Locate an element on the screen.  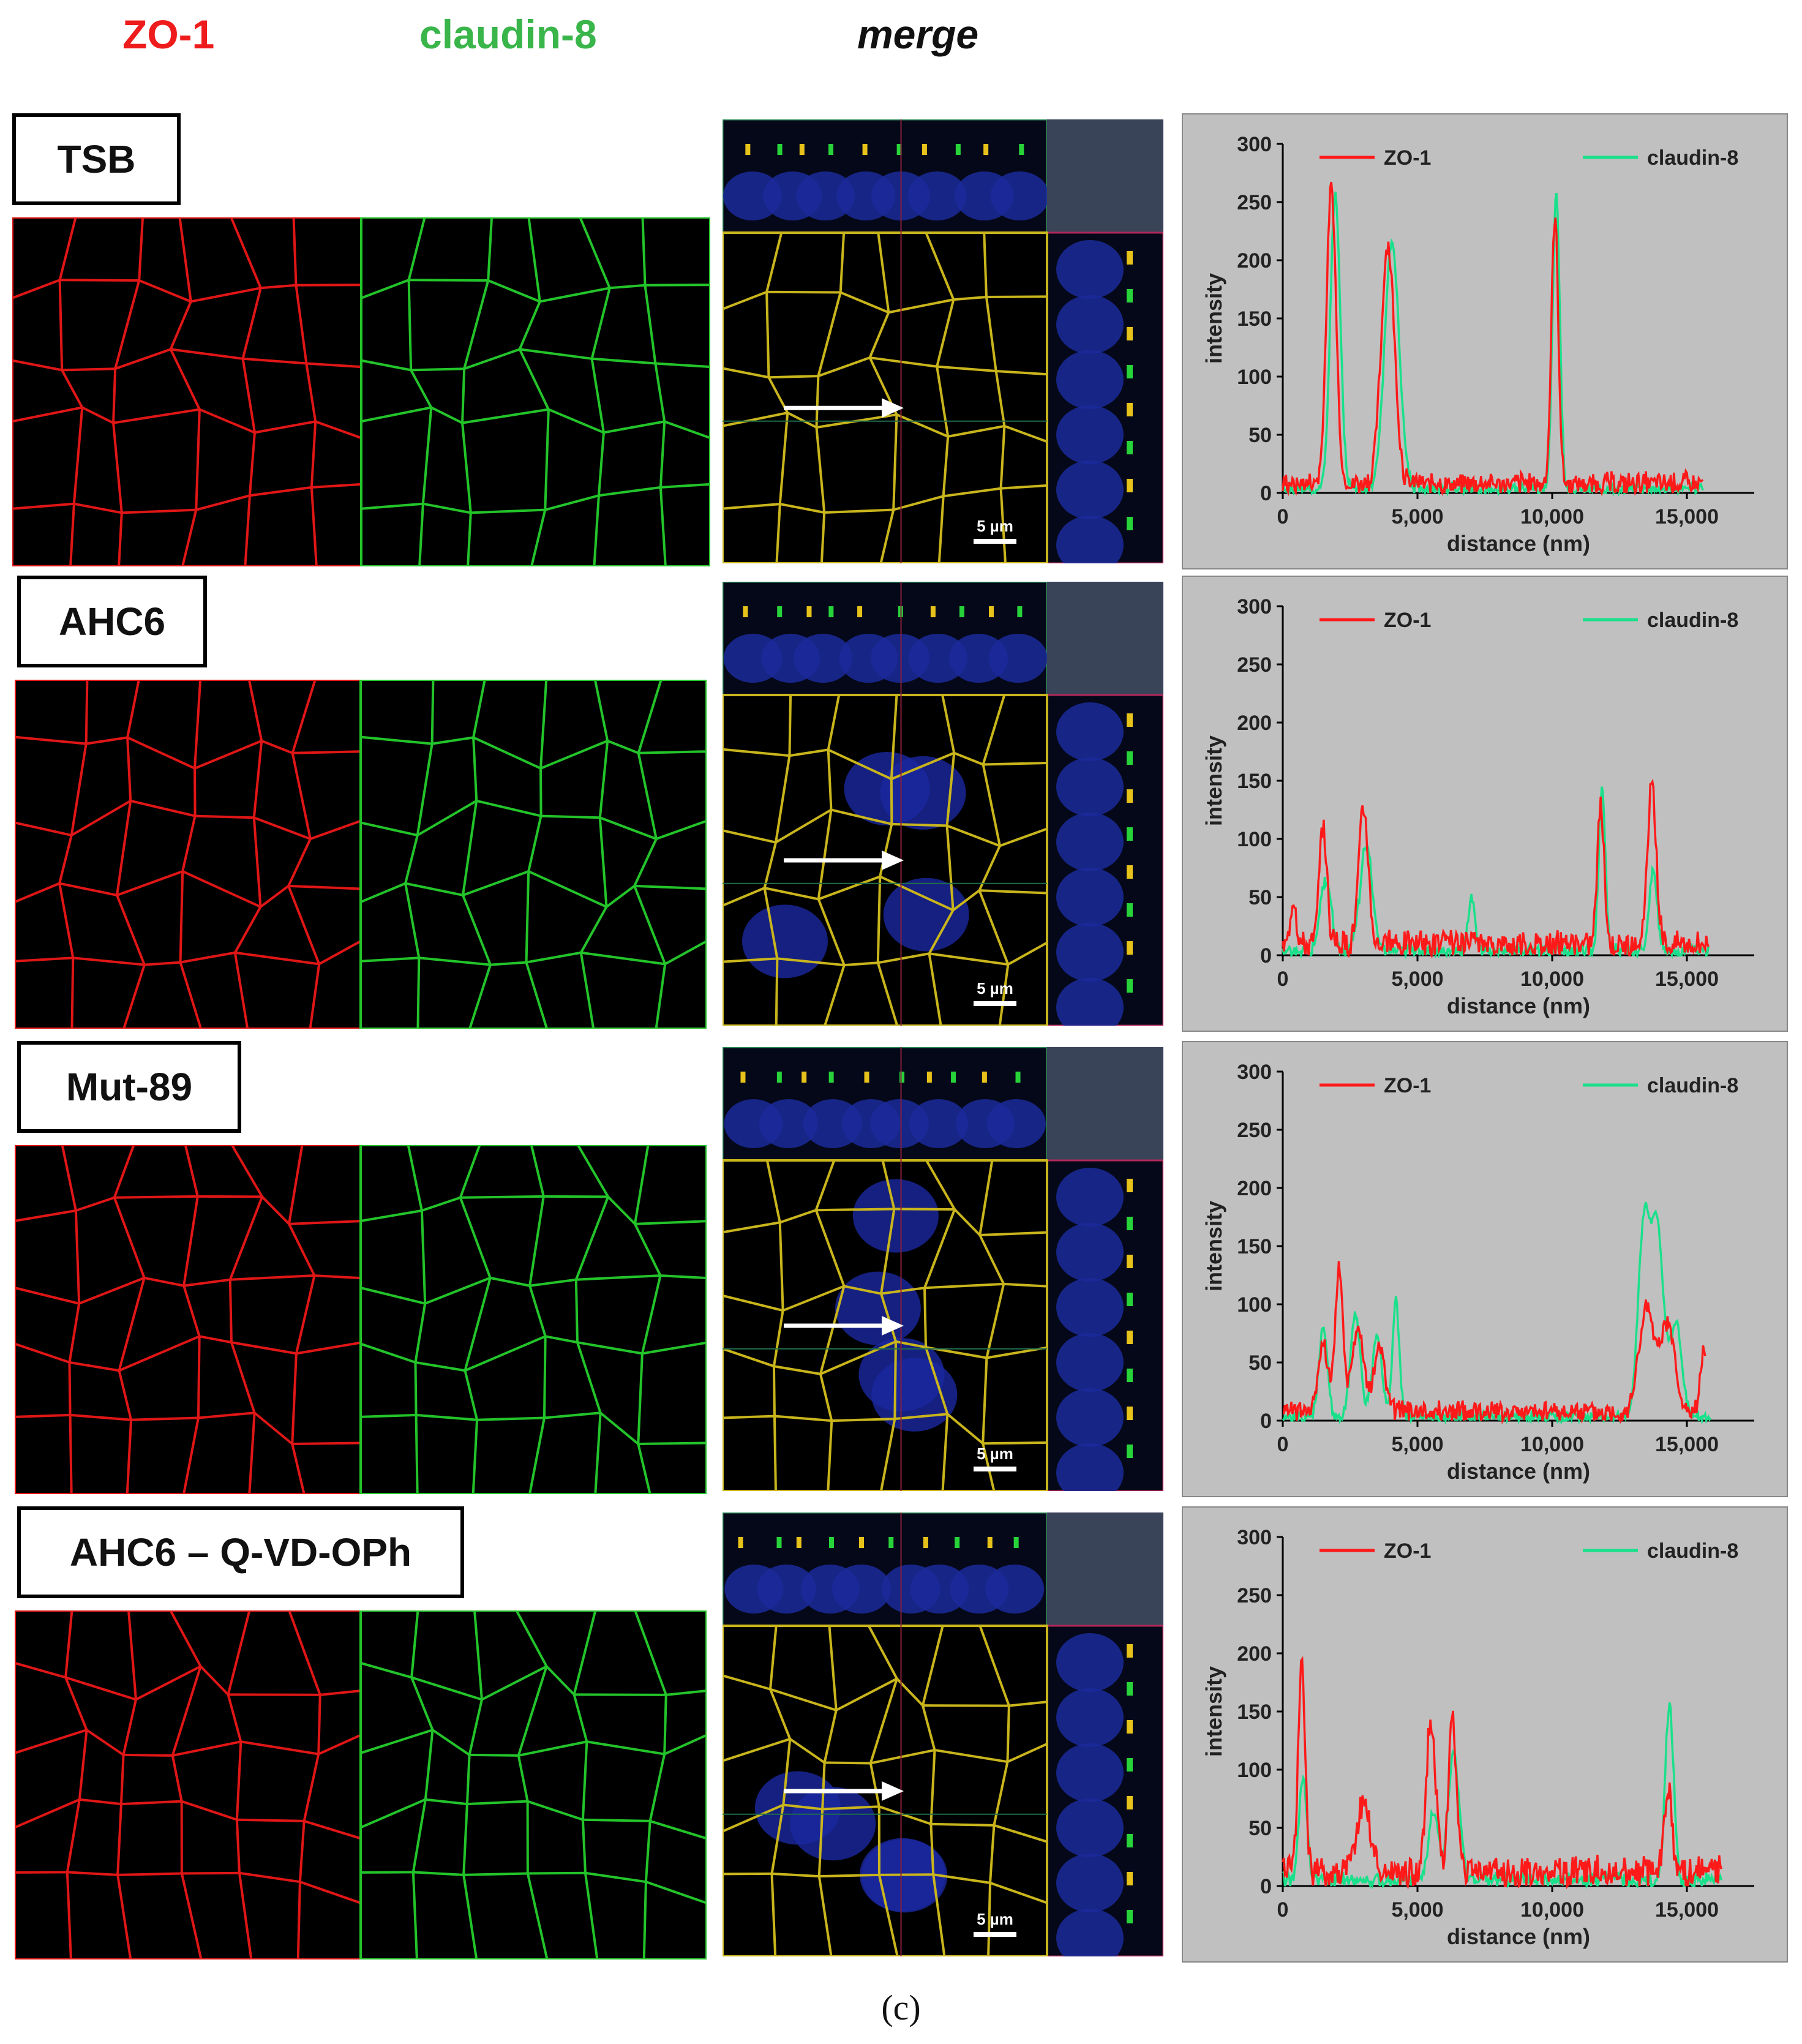
condition-label: AHC6 – Q-VD-OPh is located at coordinates (240, 1552).